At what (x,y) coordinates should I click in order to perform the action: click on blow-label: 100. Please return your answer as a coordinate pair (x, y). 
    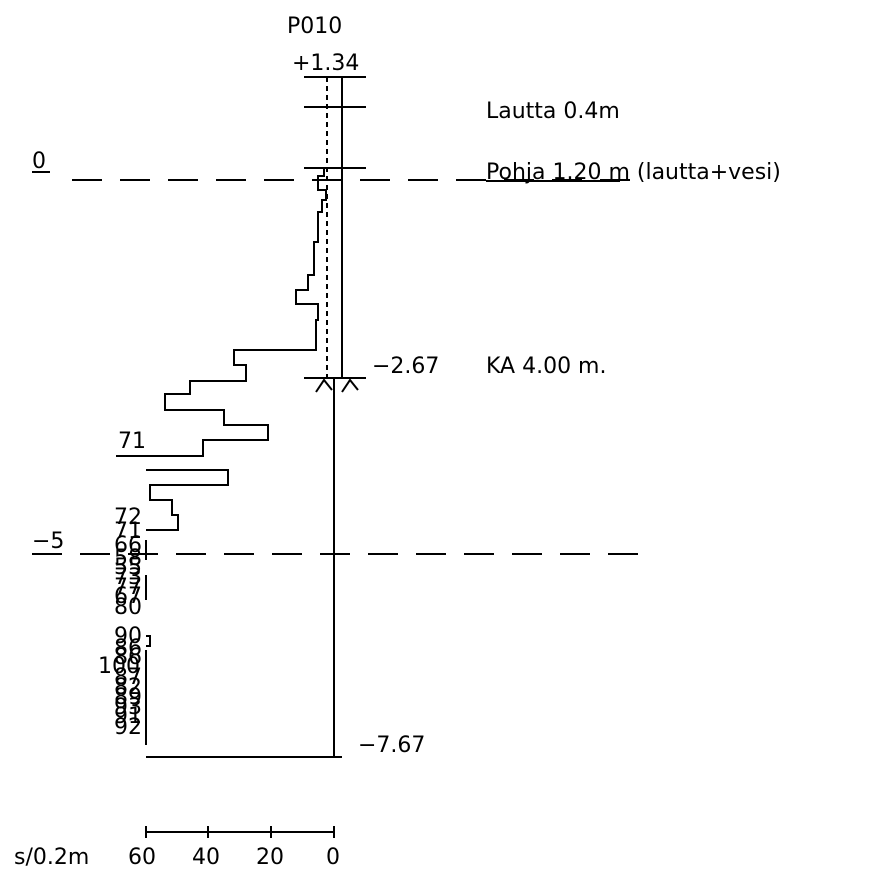
    Looking at the image, I should click on (119, 666).